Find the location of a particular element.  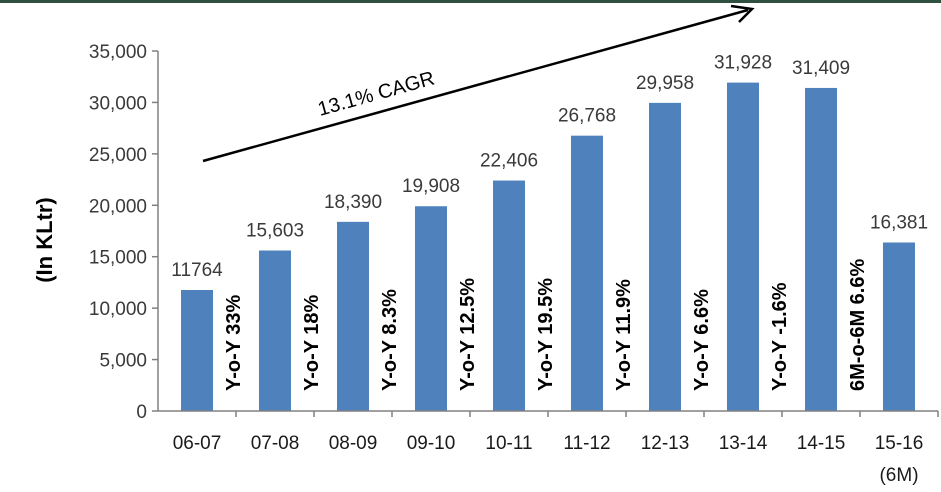

growth-label: Y-o-Y 6.6% is located at coordinates (702, 340).